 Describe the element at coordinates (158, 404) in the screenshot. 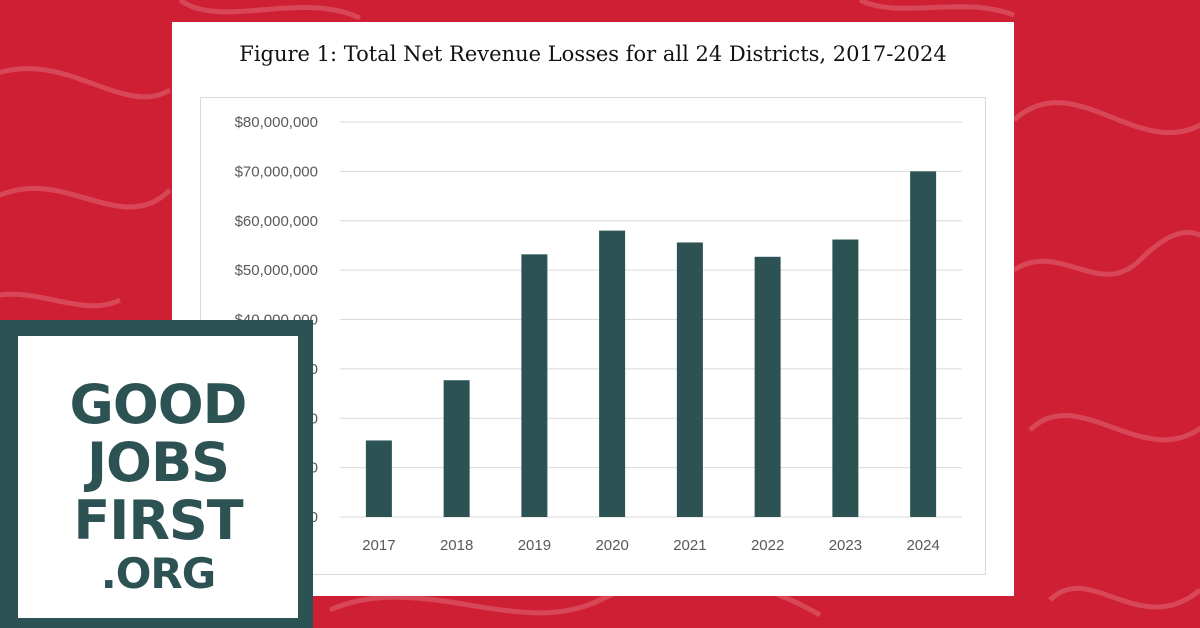

I see `logo-line-good: GOOD` at that location.